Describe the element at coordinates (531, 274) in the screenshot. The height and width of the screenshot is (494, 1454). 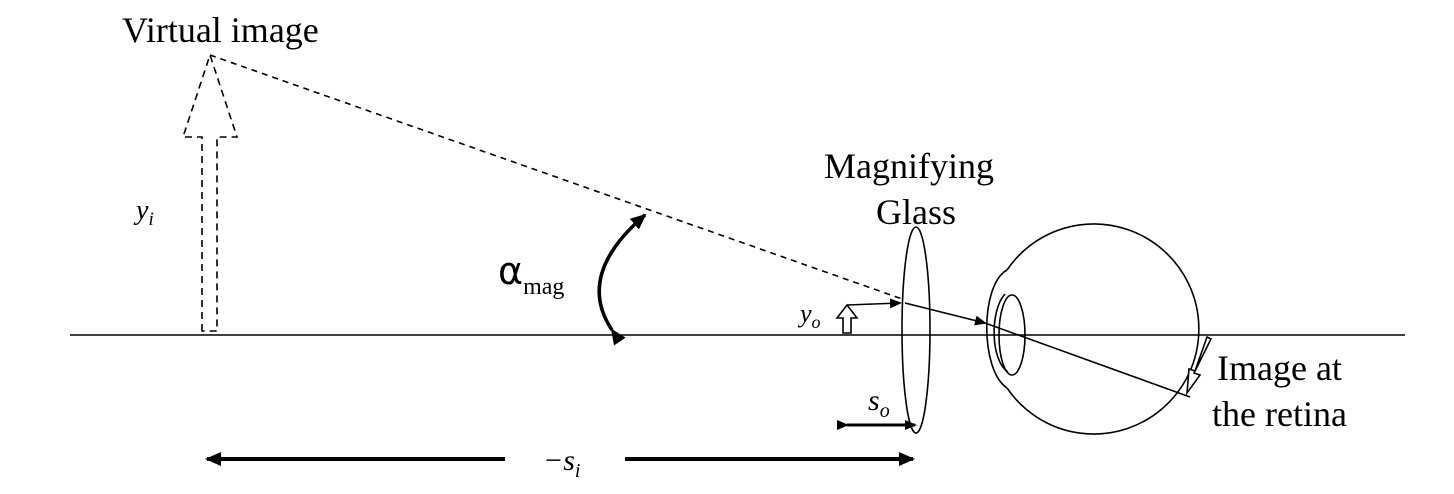
I see `alpha-mag-label: αmag` at that location.